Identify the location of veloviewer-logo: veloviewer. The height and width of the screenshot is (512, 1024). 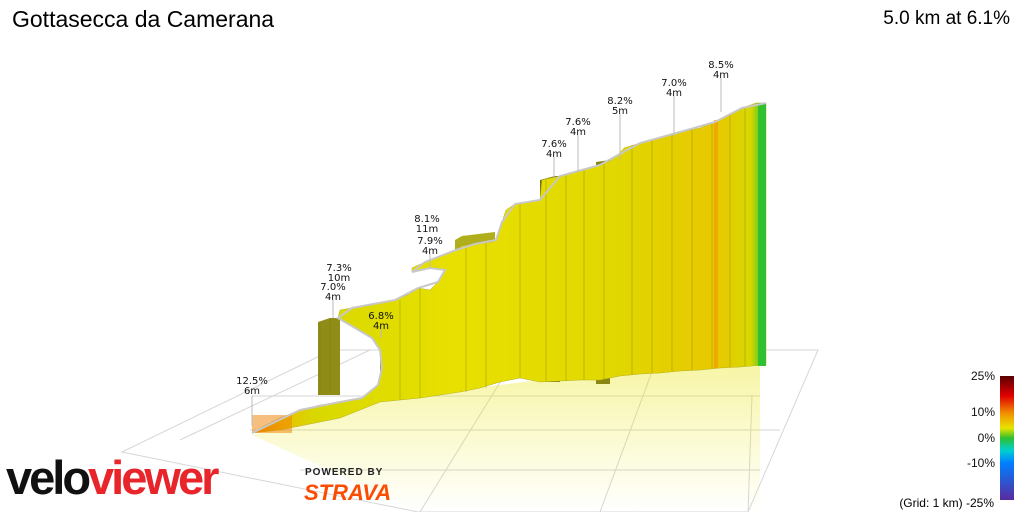
(112, 477).